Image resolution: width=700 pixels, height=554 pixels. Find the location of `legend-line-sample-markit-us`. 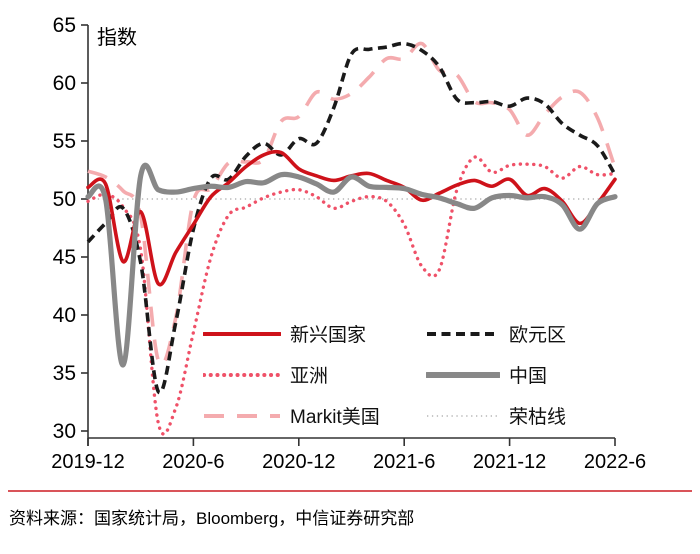

legend-line-sample-markit-us is located at coordinates (242, 415).